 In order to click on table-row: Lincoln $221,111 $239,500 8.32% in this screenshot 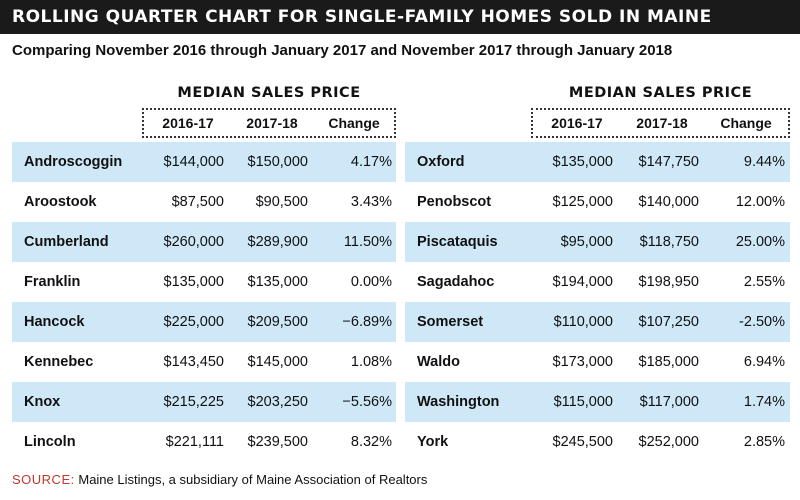, I will do `click(204, 442)`.